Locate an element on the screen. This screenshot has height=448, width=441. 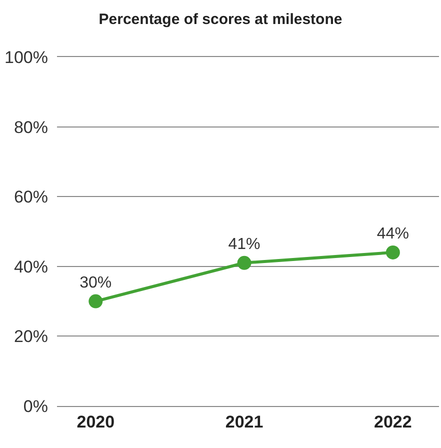
x-tick-label: 2020 is located at coordinates (95, 422).